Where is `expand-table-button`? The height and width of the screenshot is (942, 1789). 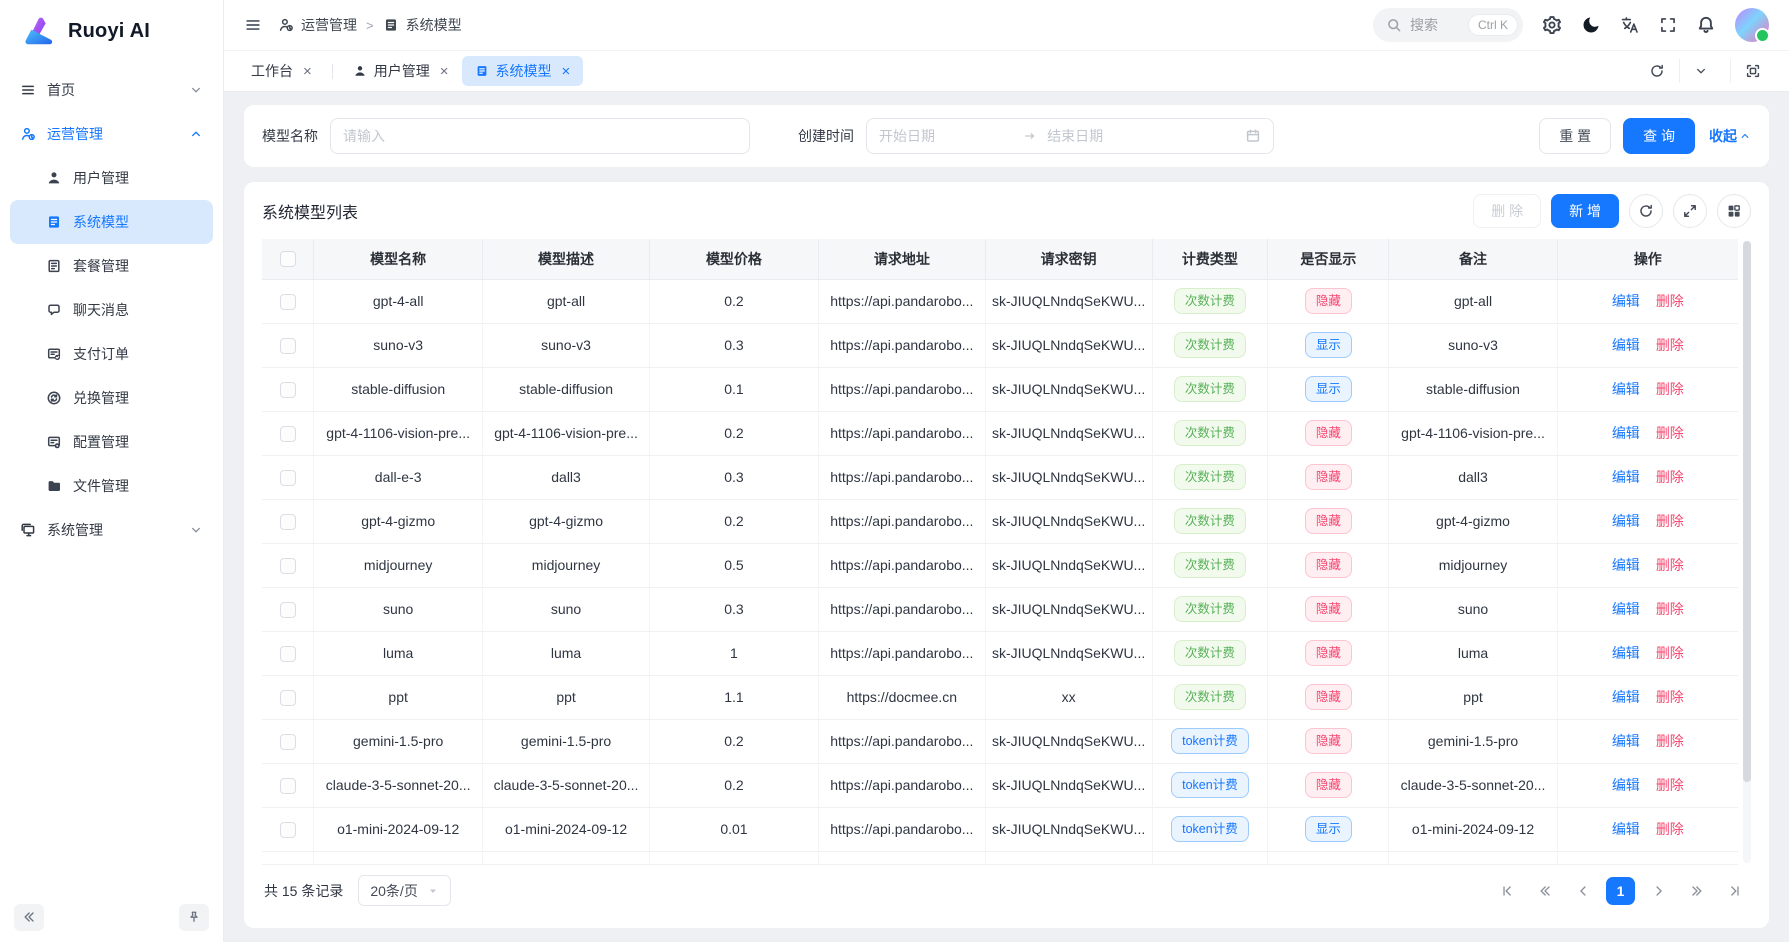 expand-table-button is located at coordinates (1690, 211).